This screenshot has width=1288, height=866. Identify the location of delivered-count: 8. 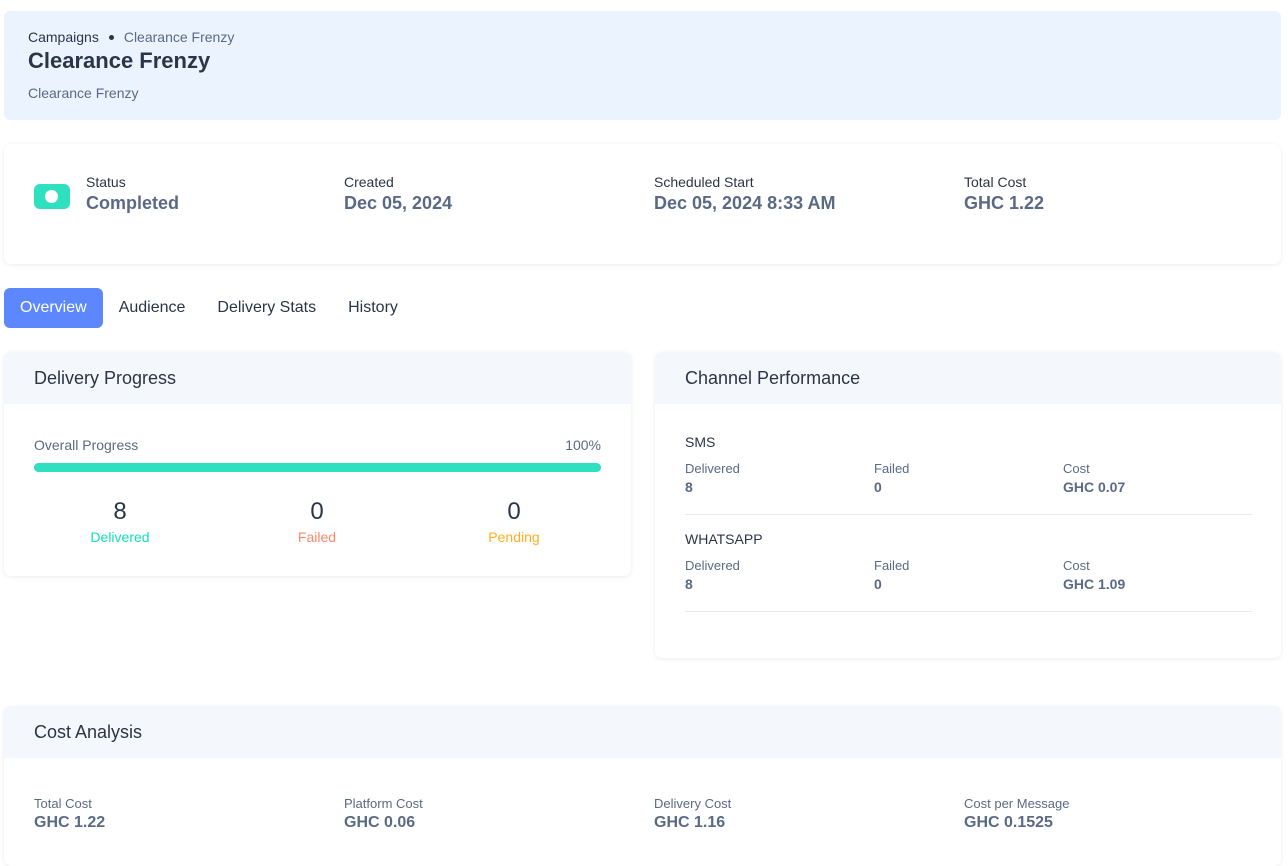
(120, 511).